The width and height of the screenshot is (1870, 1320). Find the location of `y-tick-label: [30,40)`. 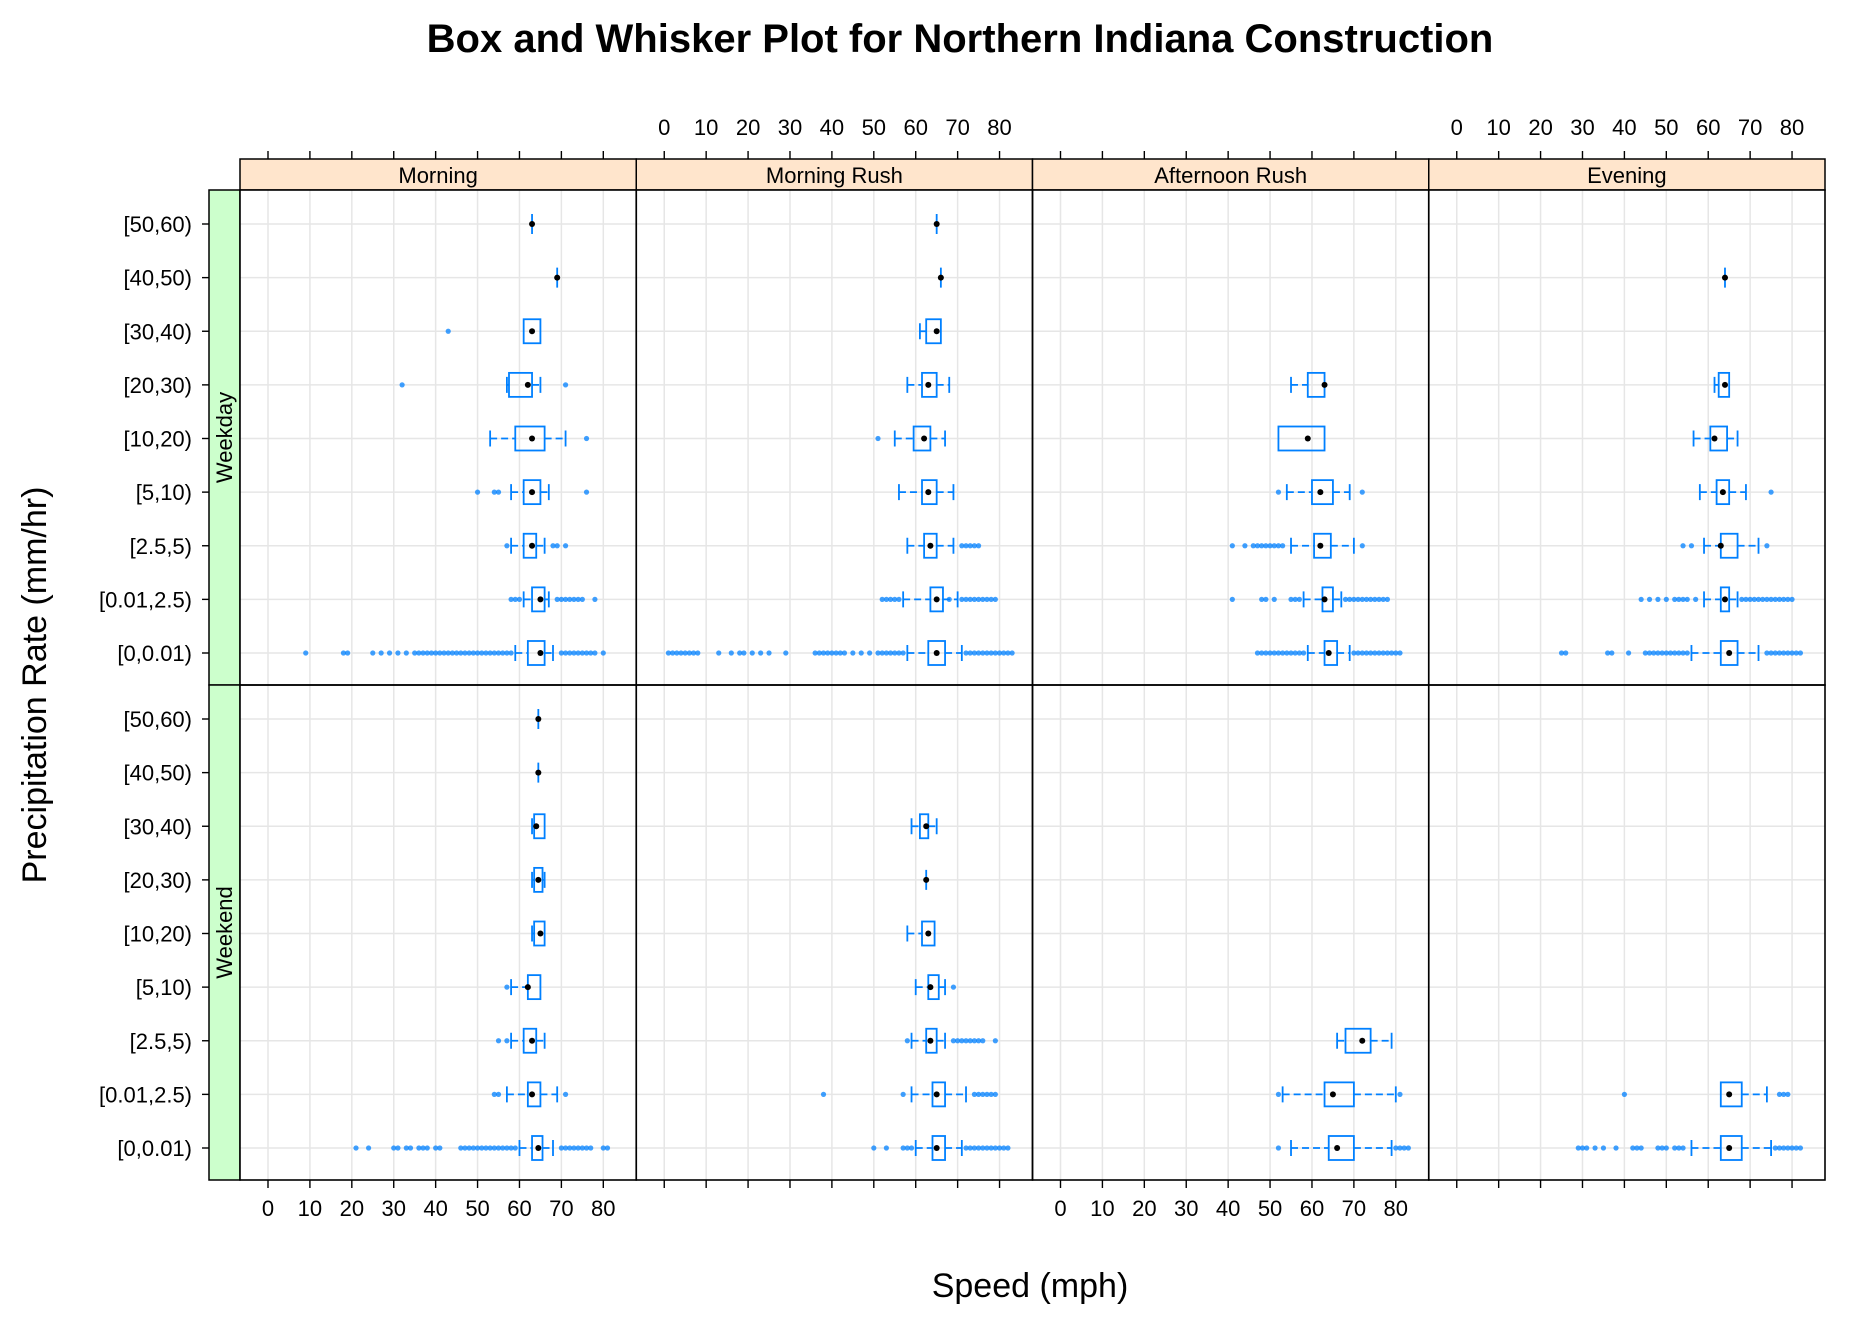

y-tick-label: [30,40) is located at coordinates (158, 331).